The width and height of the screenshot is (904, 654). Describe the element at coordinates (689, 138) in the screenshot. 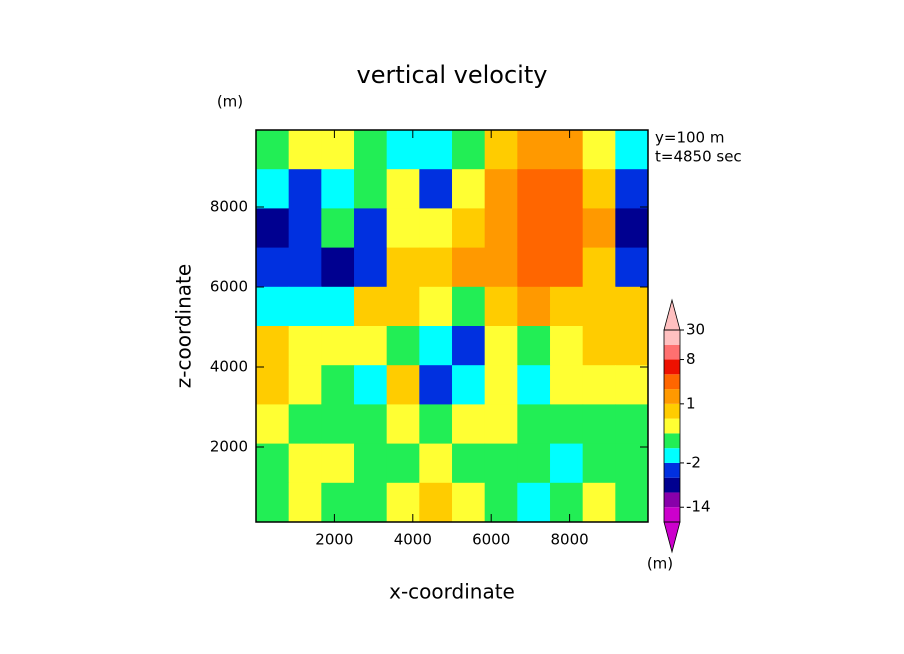

I see `info-line: y=100 m` at that location.